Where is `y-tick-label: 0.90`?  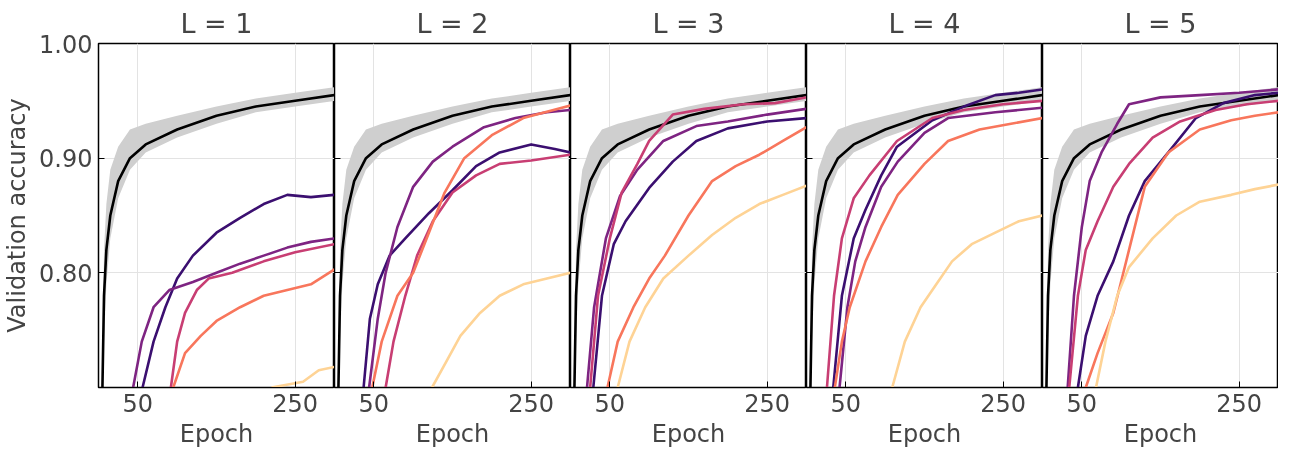
y-tick-label: 0.90 is located at coordinates (66, 159).